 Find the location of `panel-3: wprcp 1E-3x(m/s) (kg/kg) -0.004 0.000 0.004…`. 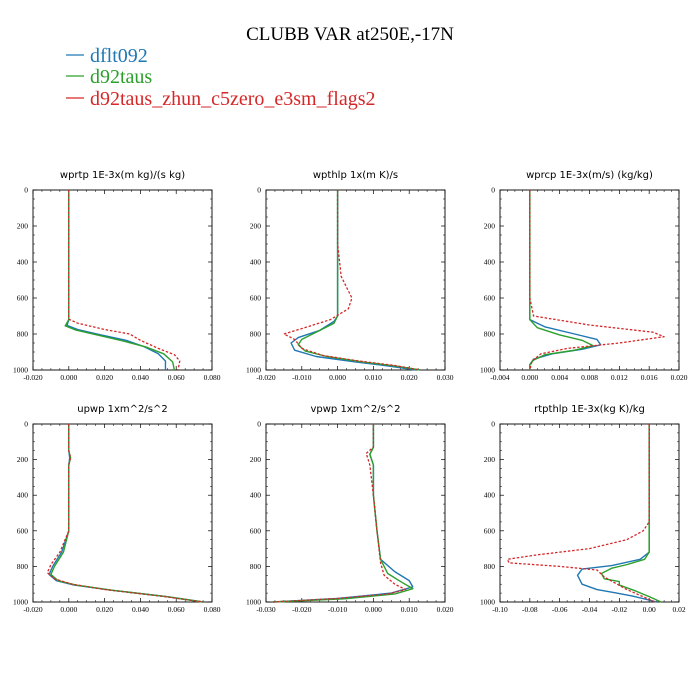

panel-3: wprcp 1E-3x(m/s) (kg/kg) -0.004 0.000 0.004… is located at coordinates (584, 276).